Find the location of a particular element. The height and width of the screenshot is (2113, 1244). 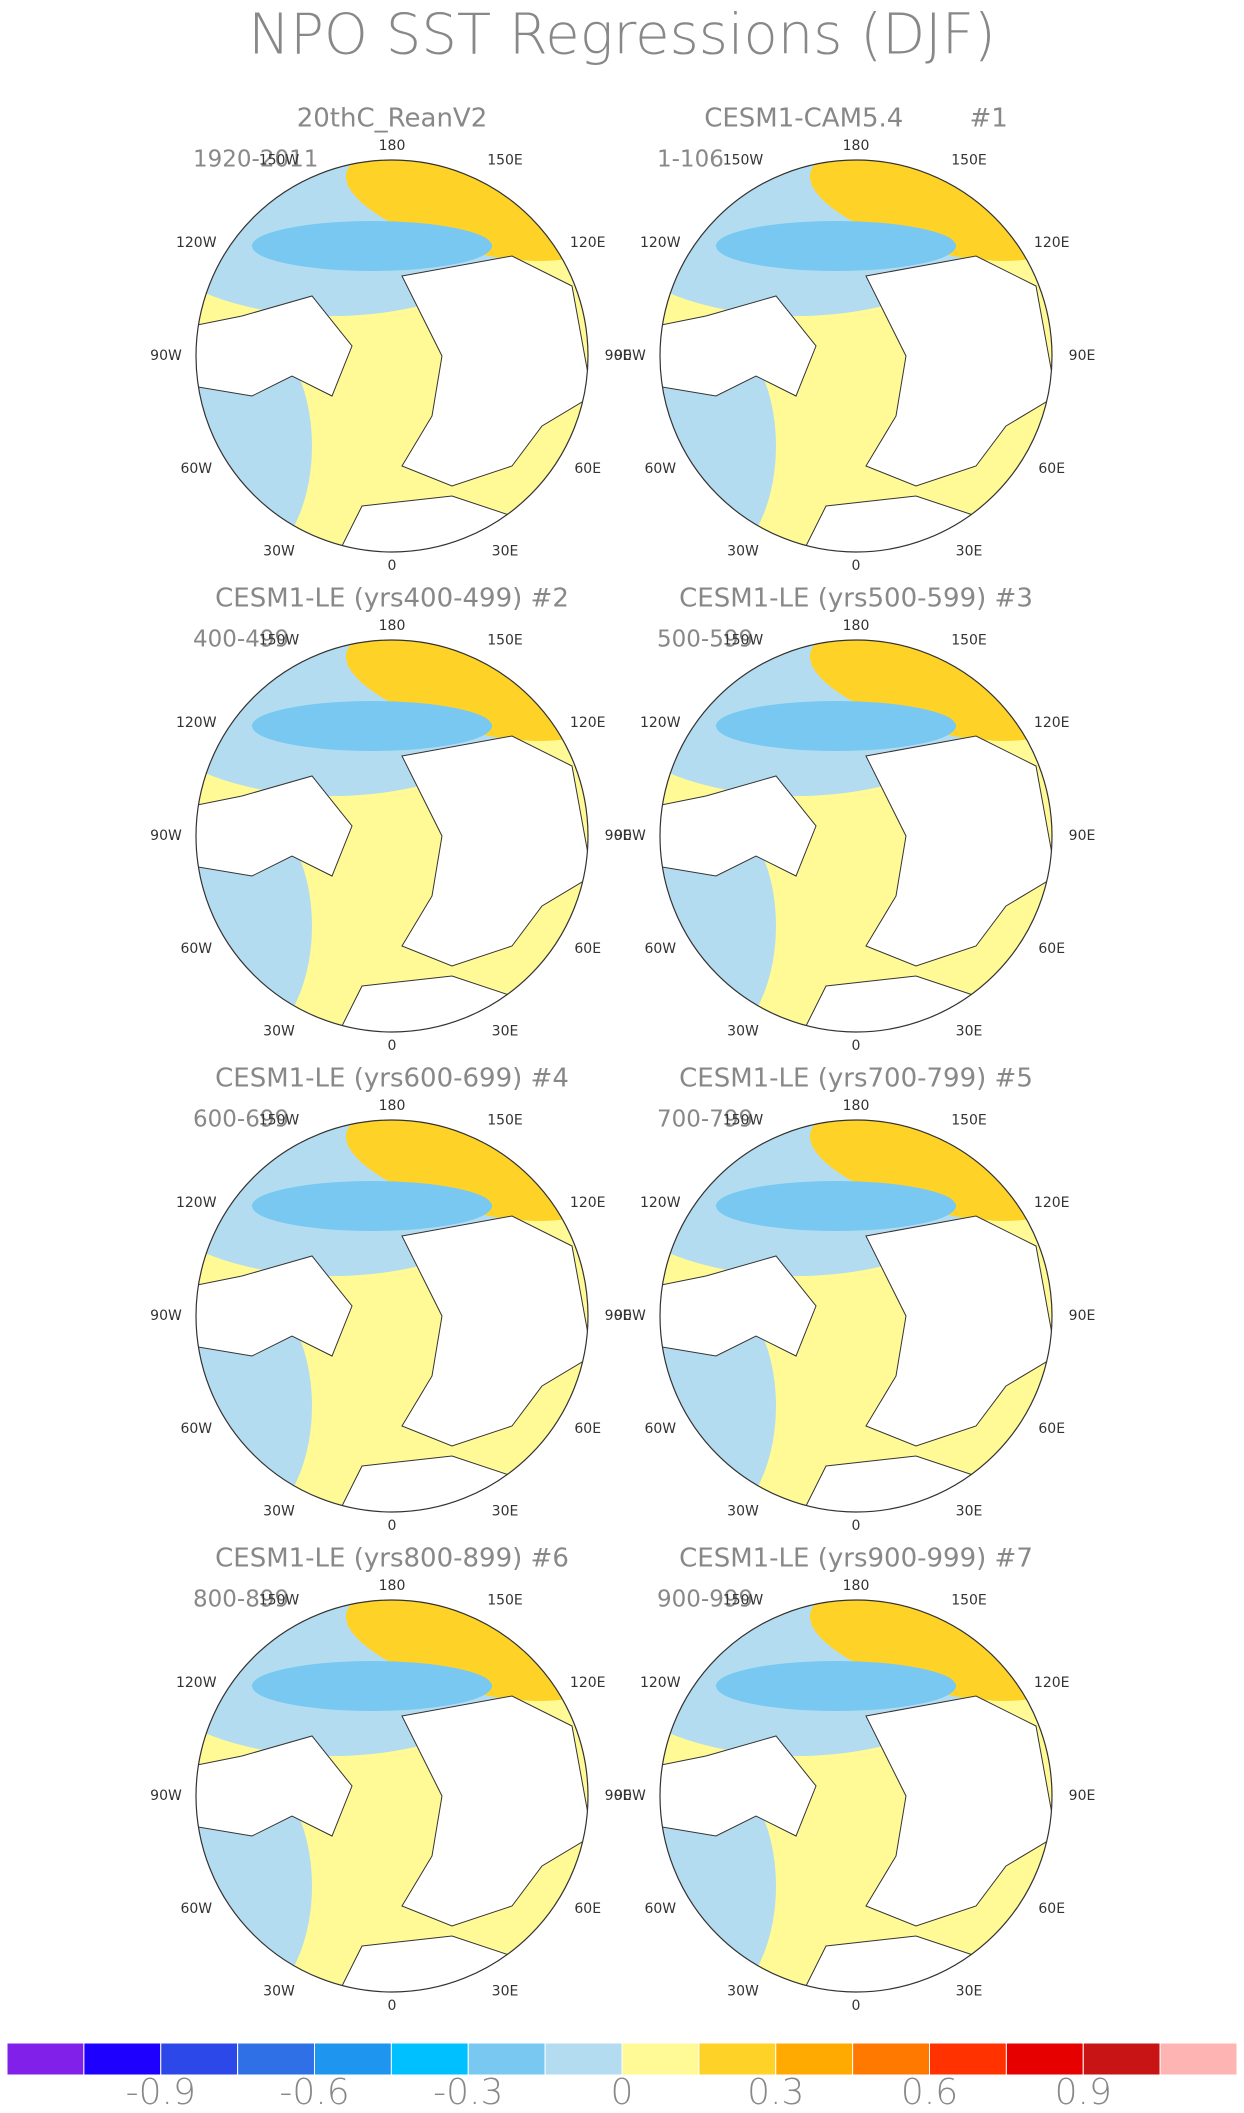

panel-title: CESM1-CAM5.4 #1 is located at coordinates (856, 119).